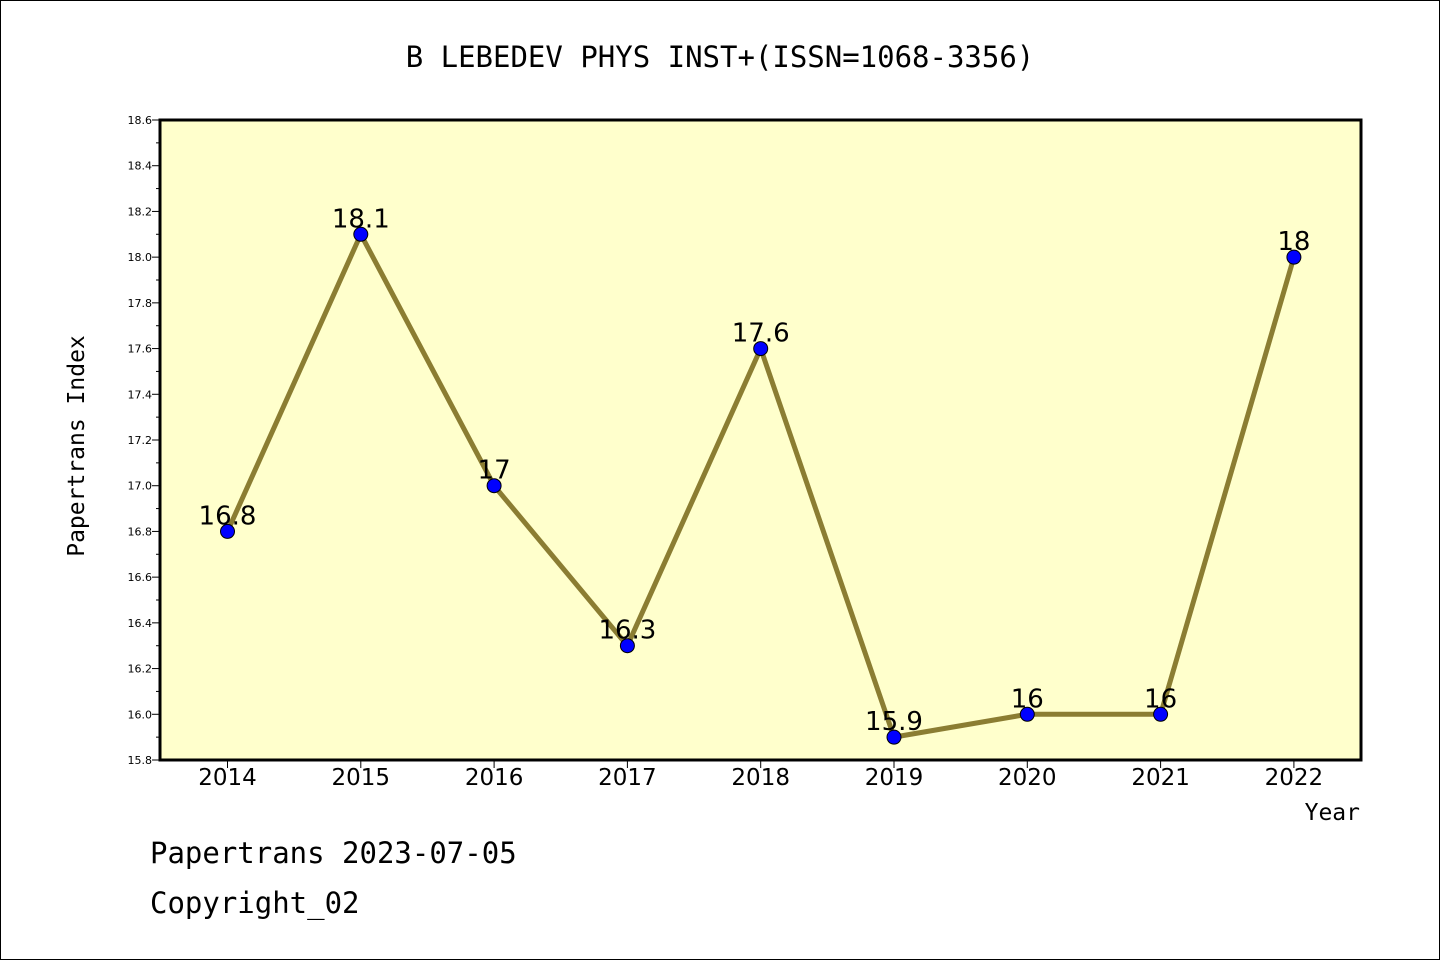 The height and width of the screenshot is (960, 1440). I want to click on y-tick-label: 18.0, so click(140, 257).